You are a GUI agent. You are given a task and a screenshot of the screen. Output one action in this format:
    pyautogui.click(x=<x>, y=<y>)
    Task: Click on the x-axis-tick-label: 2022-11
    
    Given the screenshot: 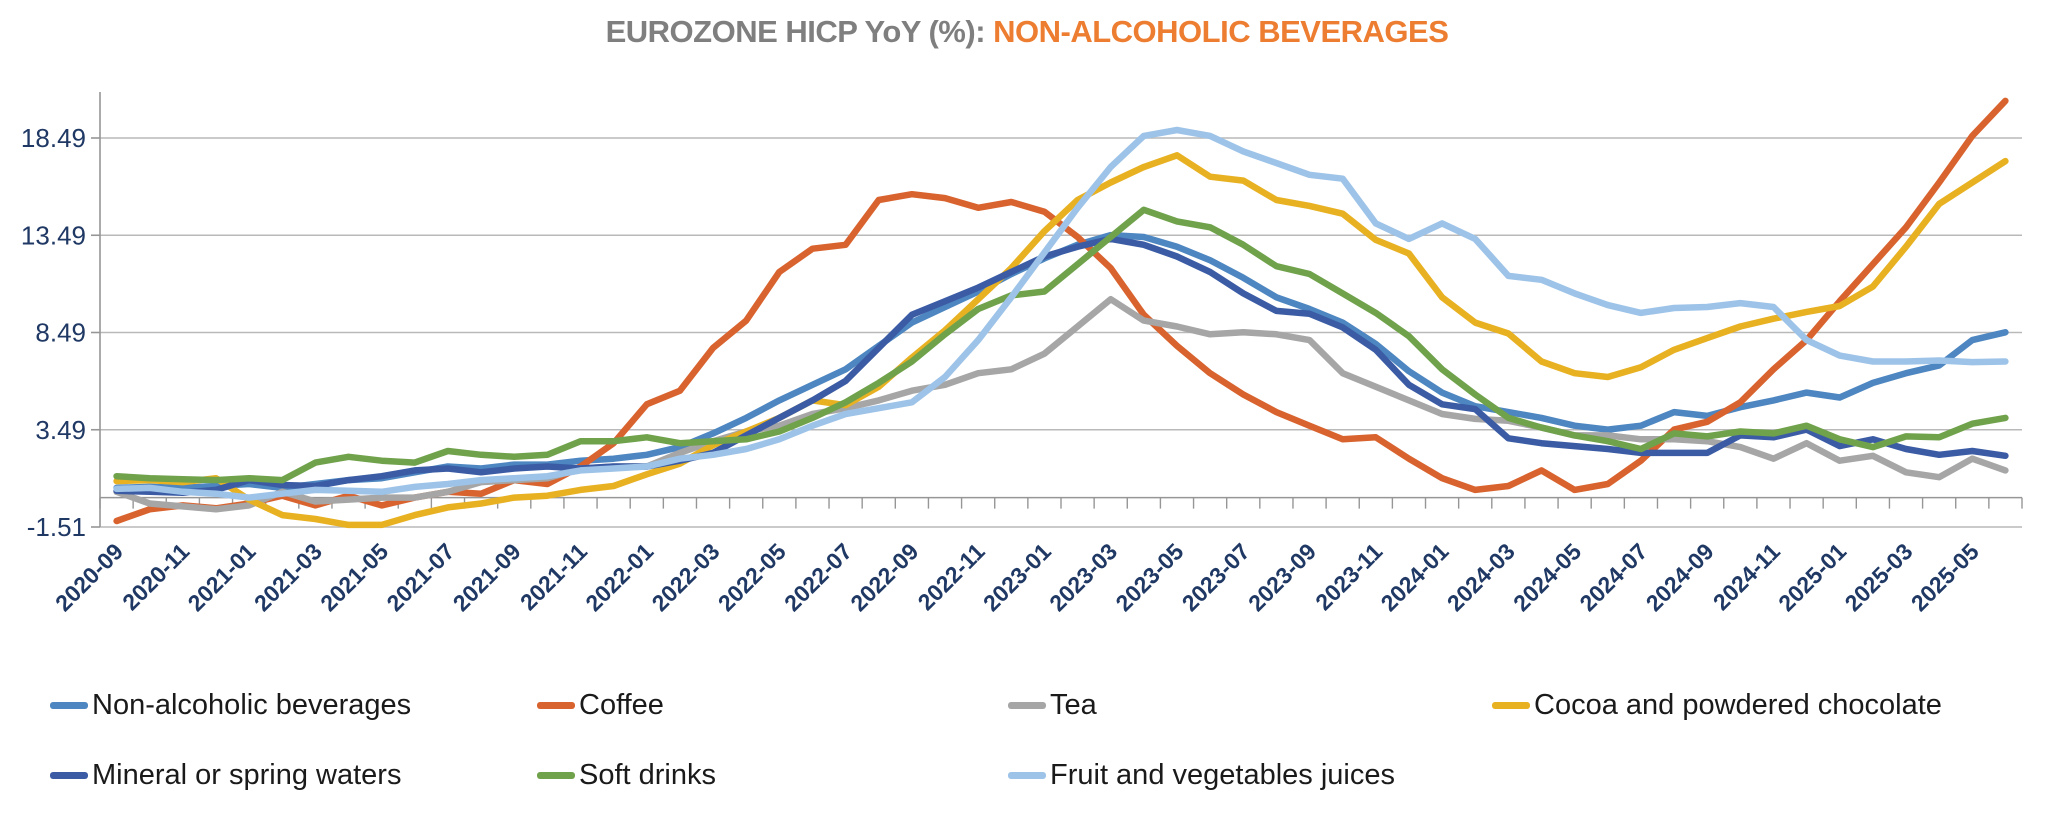 What is the action you would take?
    pyautogui.click(x=951, y=576)
    